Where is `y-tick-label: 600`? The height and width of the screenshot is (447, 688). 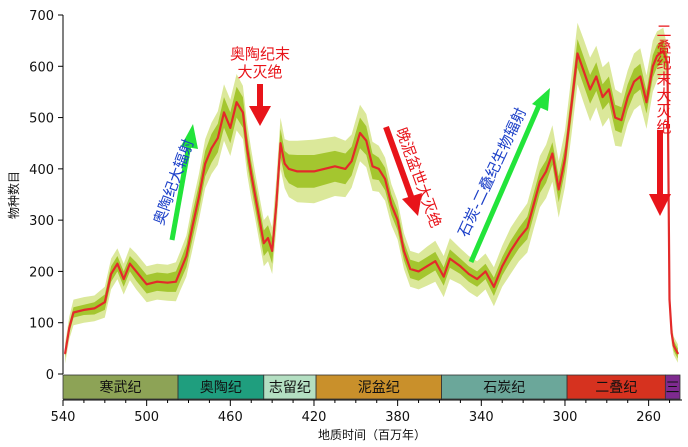 y-tick-label: 600 is located at coordinates (41, 67).